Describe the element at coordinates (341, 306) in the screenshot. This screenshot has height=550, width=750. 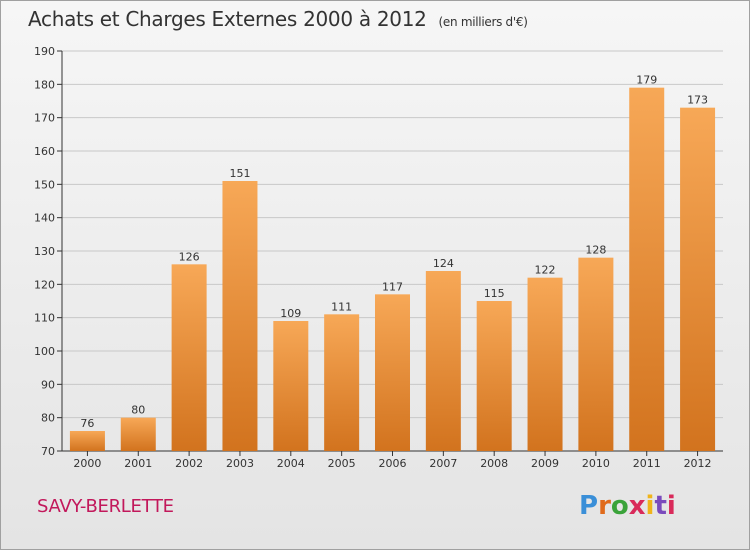
I see `data-label: 111` at that location.